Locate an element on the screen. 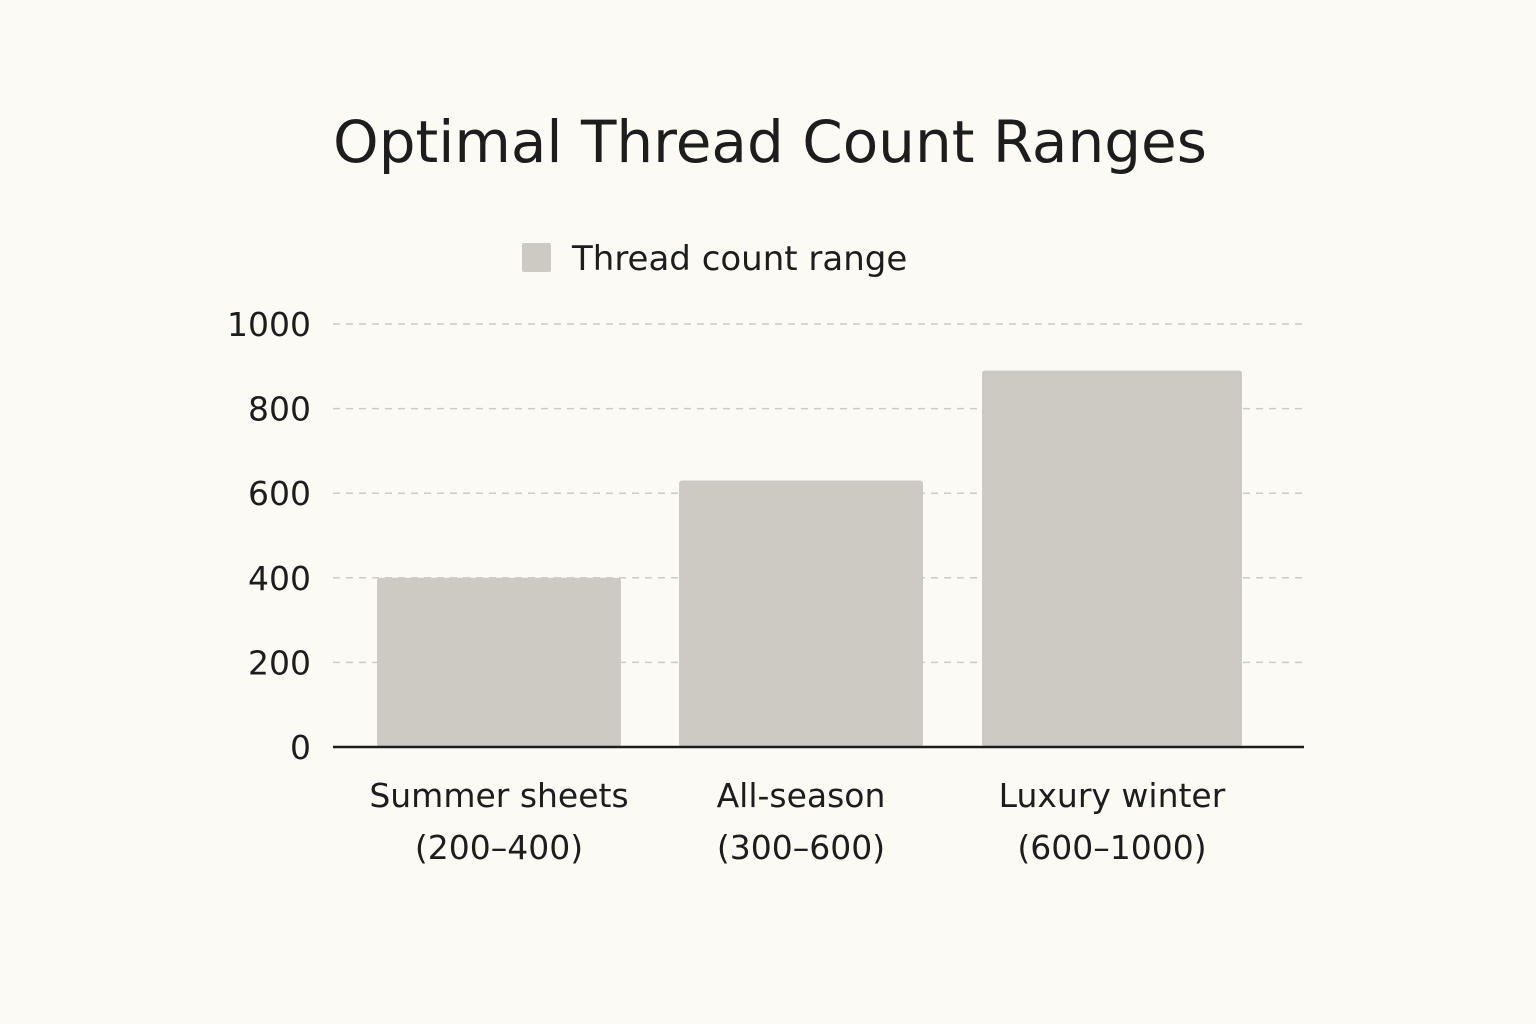  x-category-label: Luxury winter is located at coordinates (1112, 795).